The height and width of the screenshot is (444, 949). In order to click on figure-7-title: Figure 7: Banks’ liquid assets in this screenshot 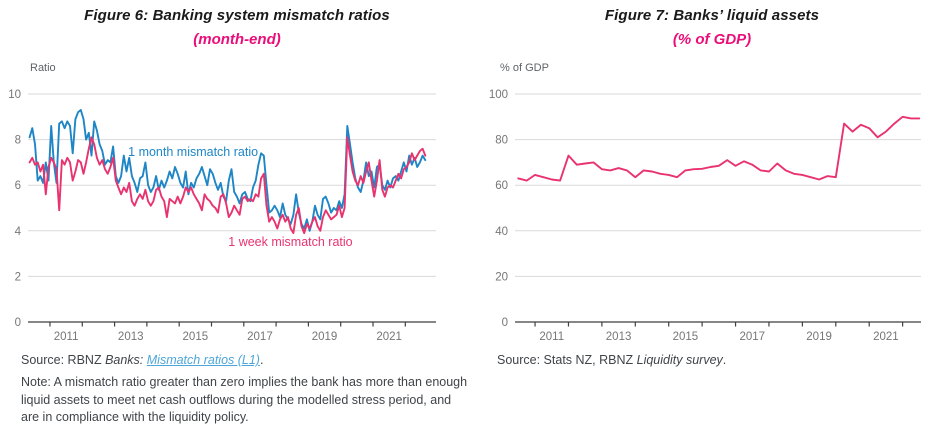, I will do `click(712, 15)`.